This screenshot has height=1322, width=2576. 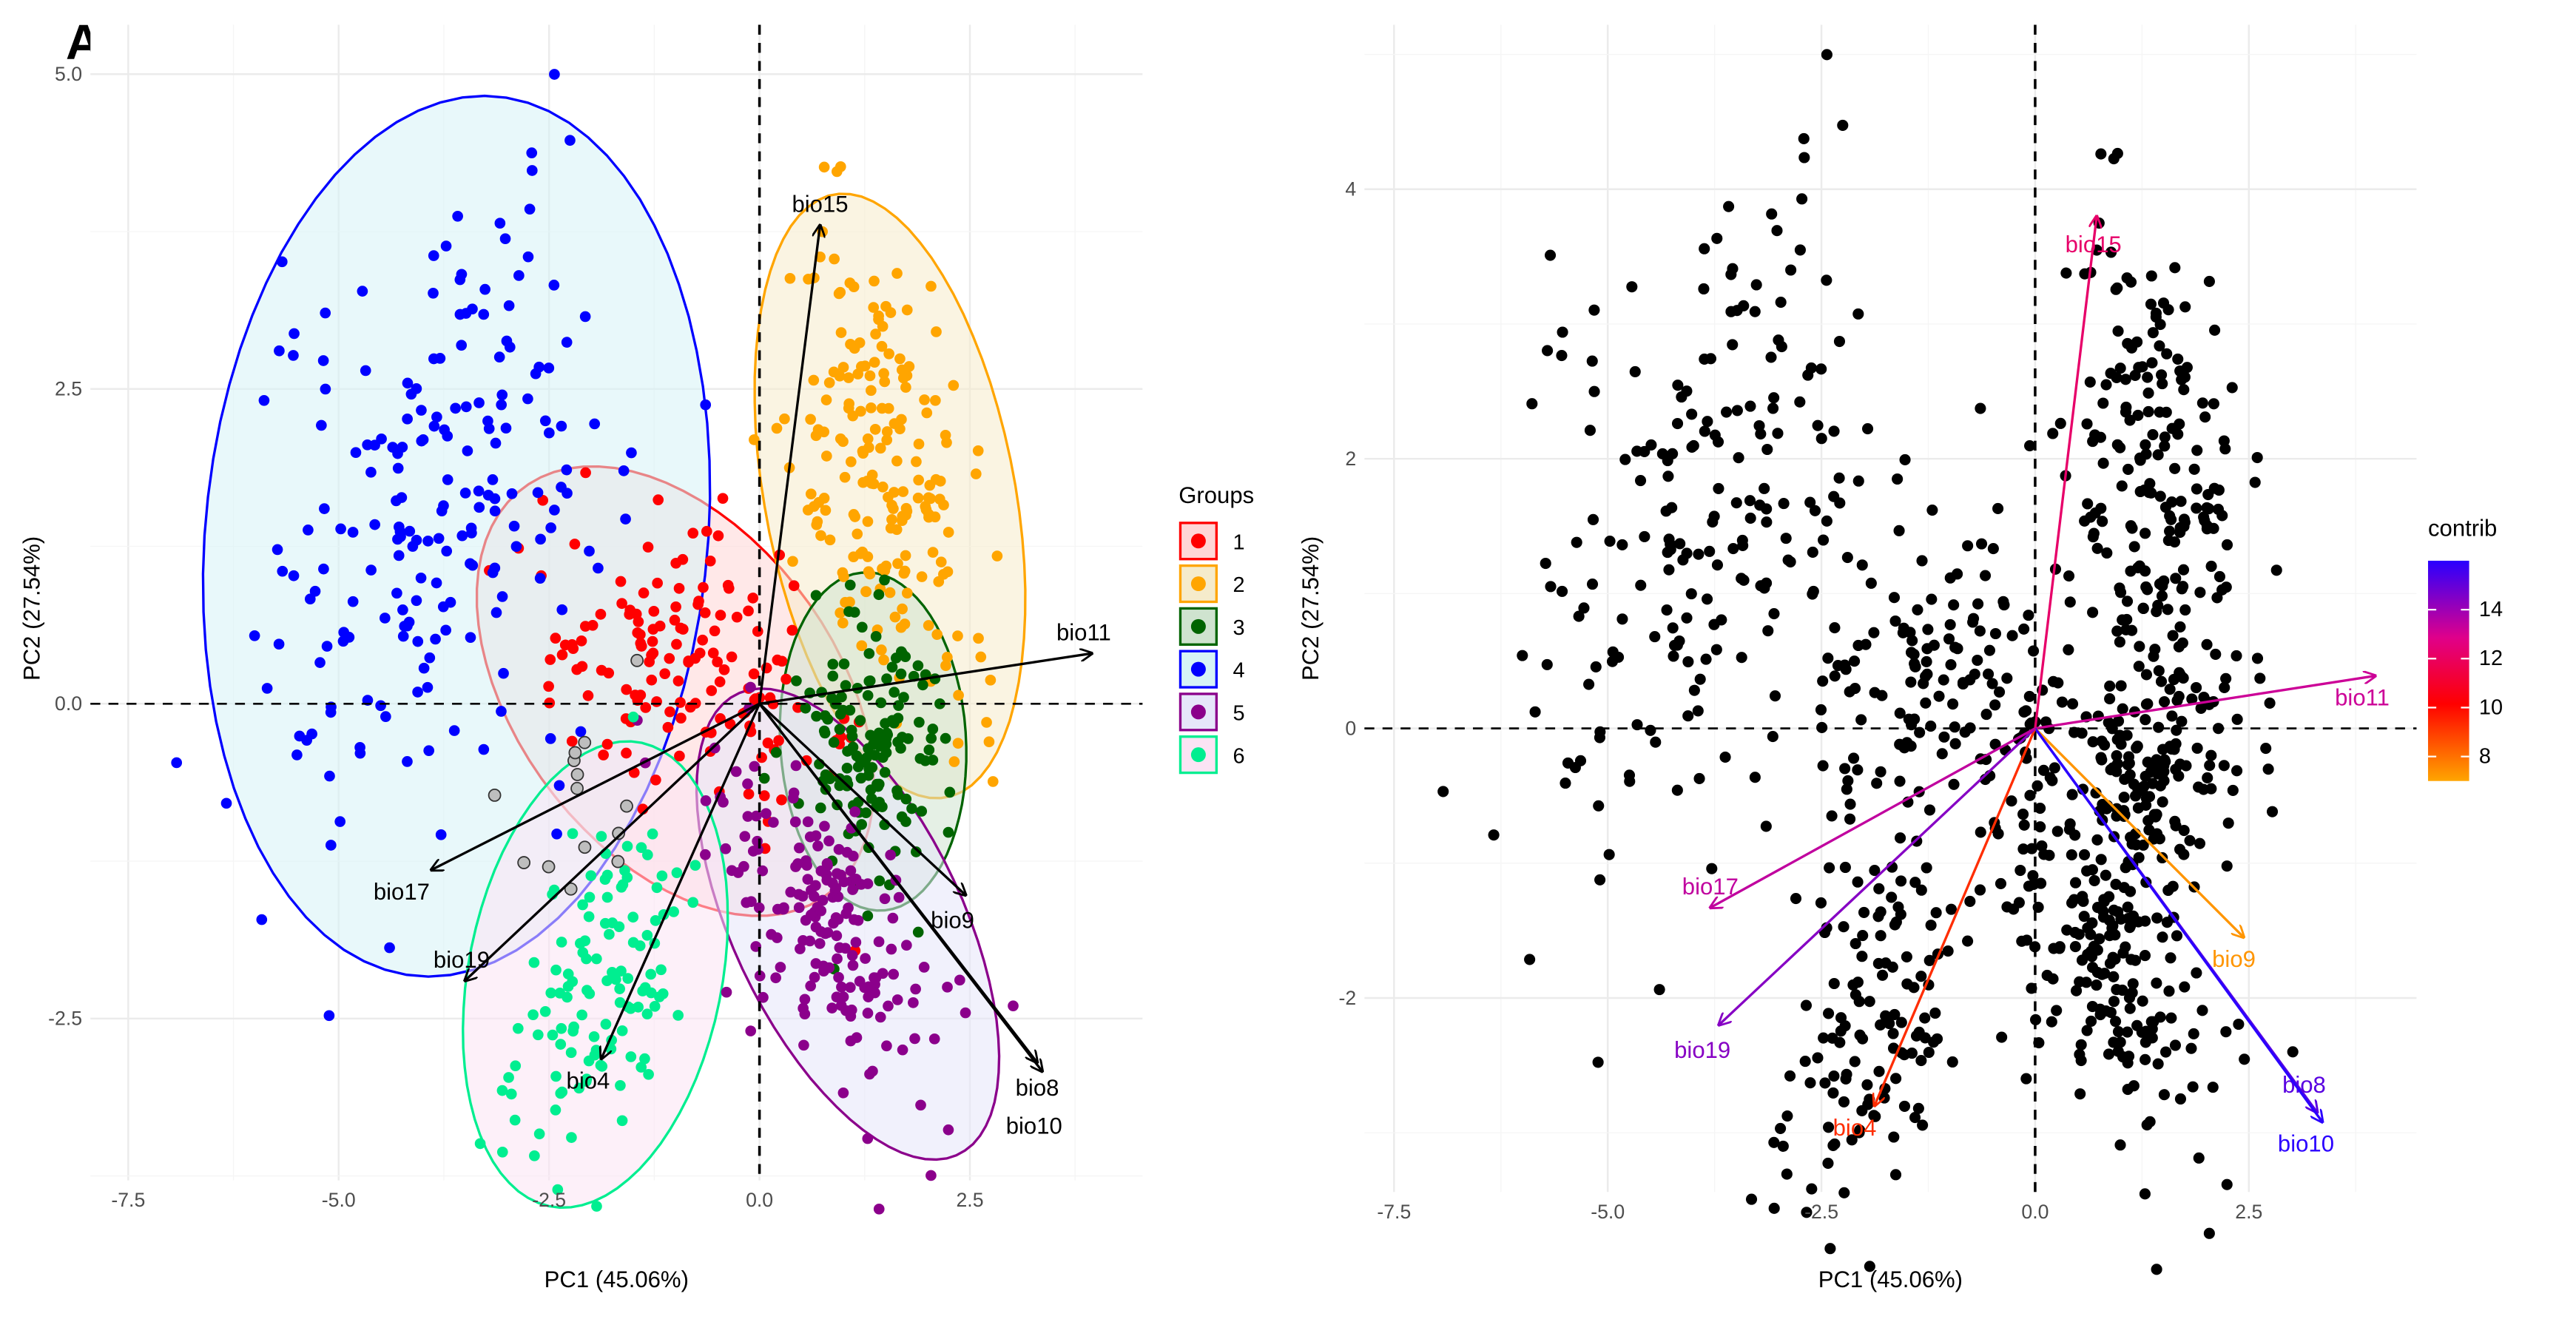 I want to click on group-5-ellipse, so click(x=848, y=924).